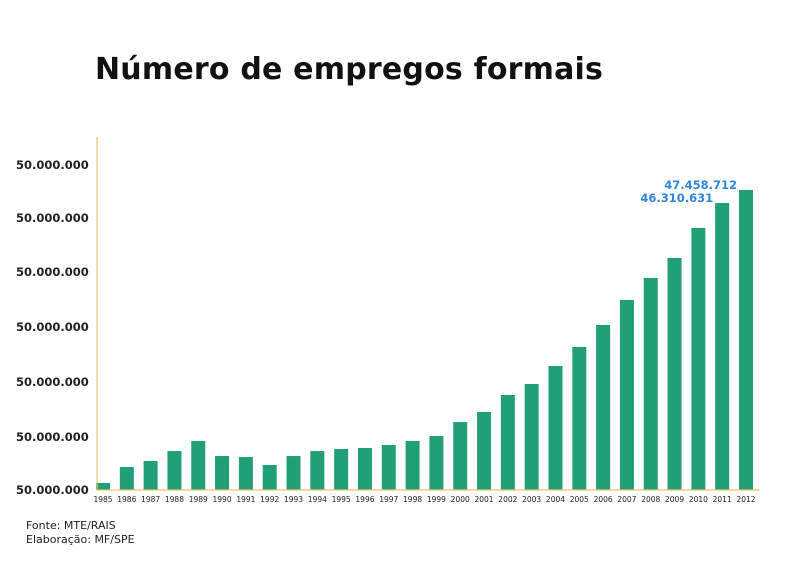  Describe the element at coordinates (650, 499) in the screenshot. I see `x-tick-label: 2008` at that location.